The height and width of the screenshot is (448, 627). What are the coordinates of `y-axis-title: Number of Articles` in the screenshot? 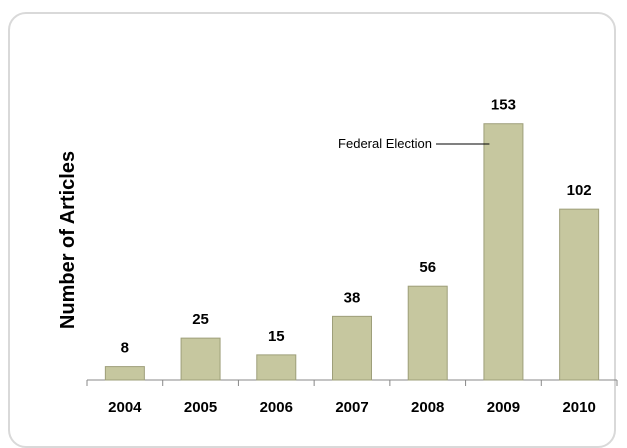 It's located at (68, 240).